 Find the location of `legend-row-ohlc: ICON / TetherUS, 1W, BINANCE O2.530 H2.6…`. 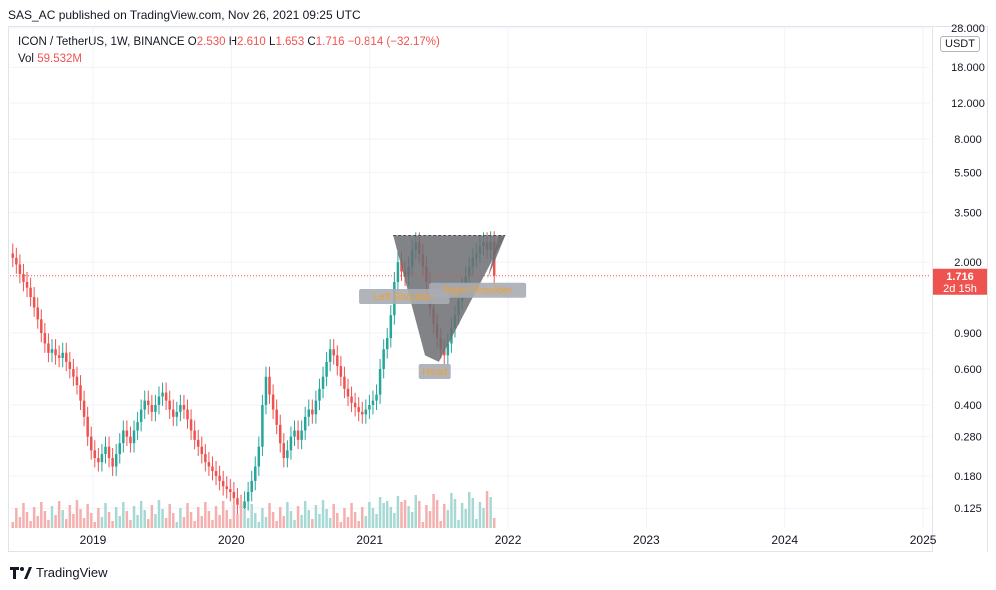

legend-row-ohlc: ICON / TetherUS, 1W, BINANCE O2.530 H2.6… is located at coordinates (229, 42).